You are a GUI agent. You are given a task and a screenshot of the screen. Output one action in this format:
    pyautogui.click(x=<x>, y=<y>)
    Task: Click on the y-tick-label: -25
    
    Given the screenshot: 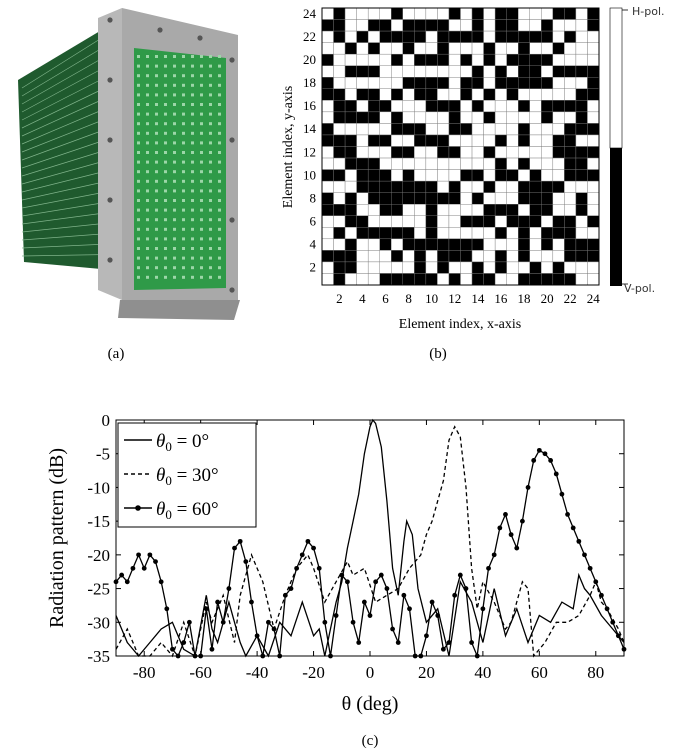 What is the action you would take?
    pyautogui.click(x=98, y=589)
    